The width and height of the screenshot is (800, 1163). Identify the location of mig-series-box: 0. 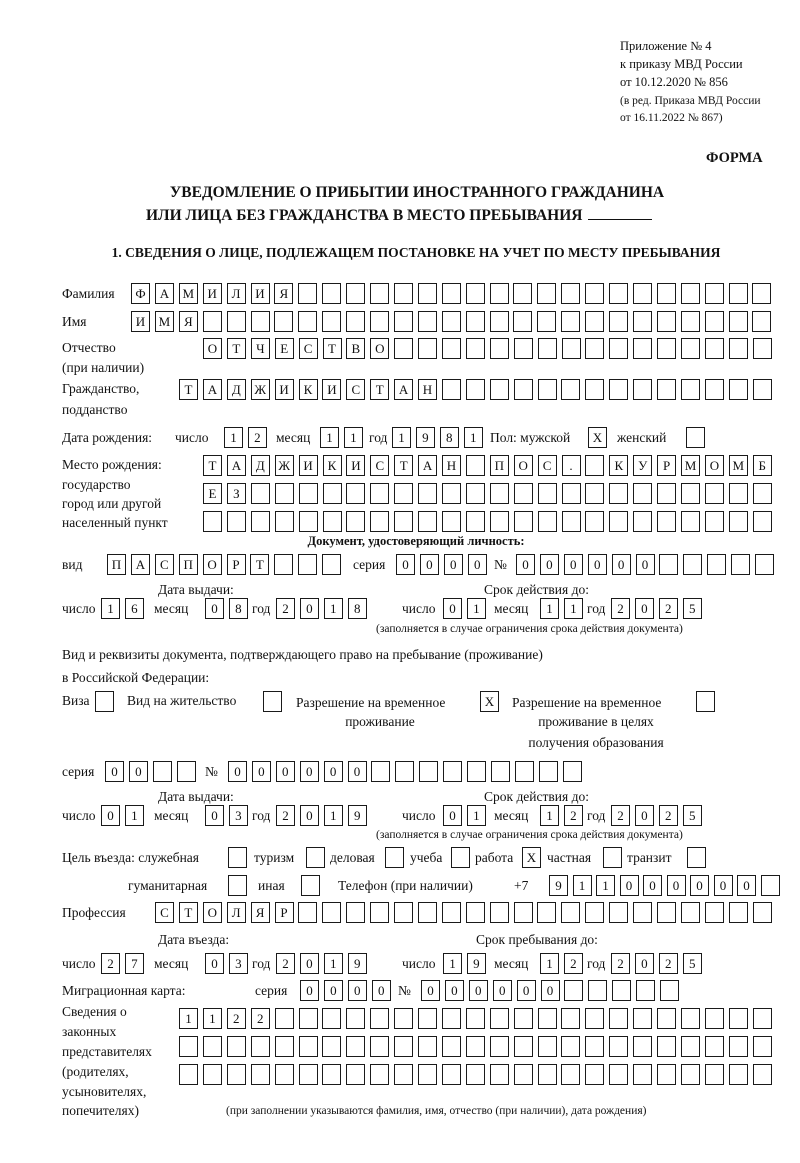
(309, 990).